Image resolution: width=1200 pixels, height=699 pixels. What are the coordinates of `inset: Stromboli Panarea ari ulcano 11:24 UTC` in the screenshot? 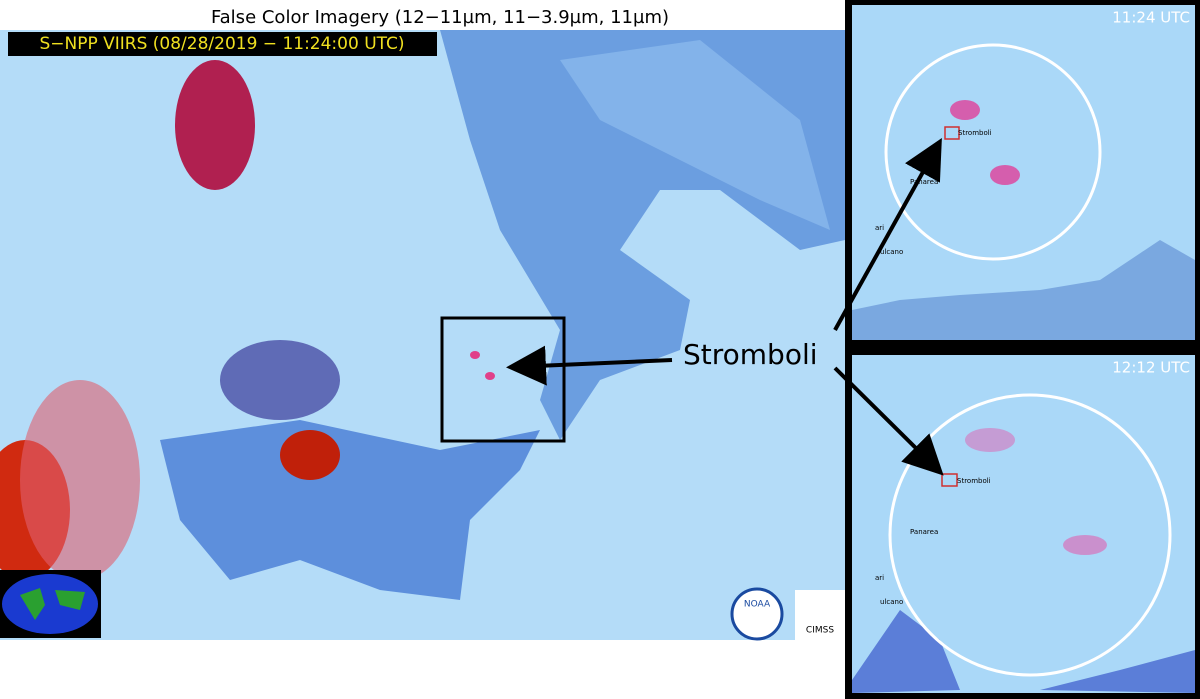 It's located at (1023, 172).